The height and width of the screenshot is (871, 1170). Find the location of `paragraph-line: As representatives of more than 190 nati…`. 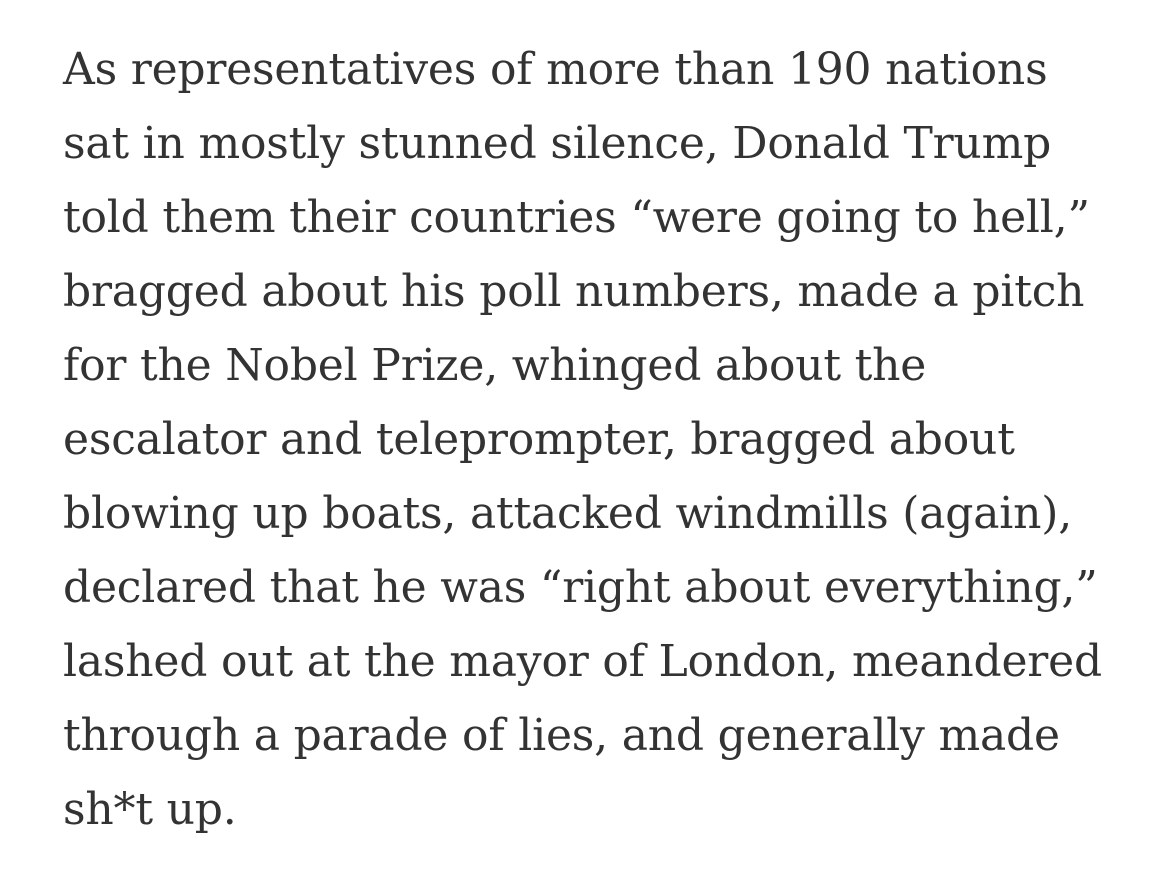

paragraph-line: As representatives of more than 190 nati… is located at coordinates (555, 69).